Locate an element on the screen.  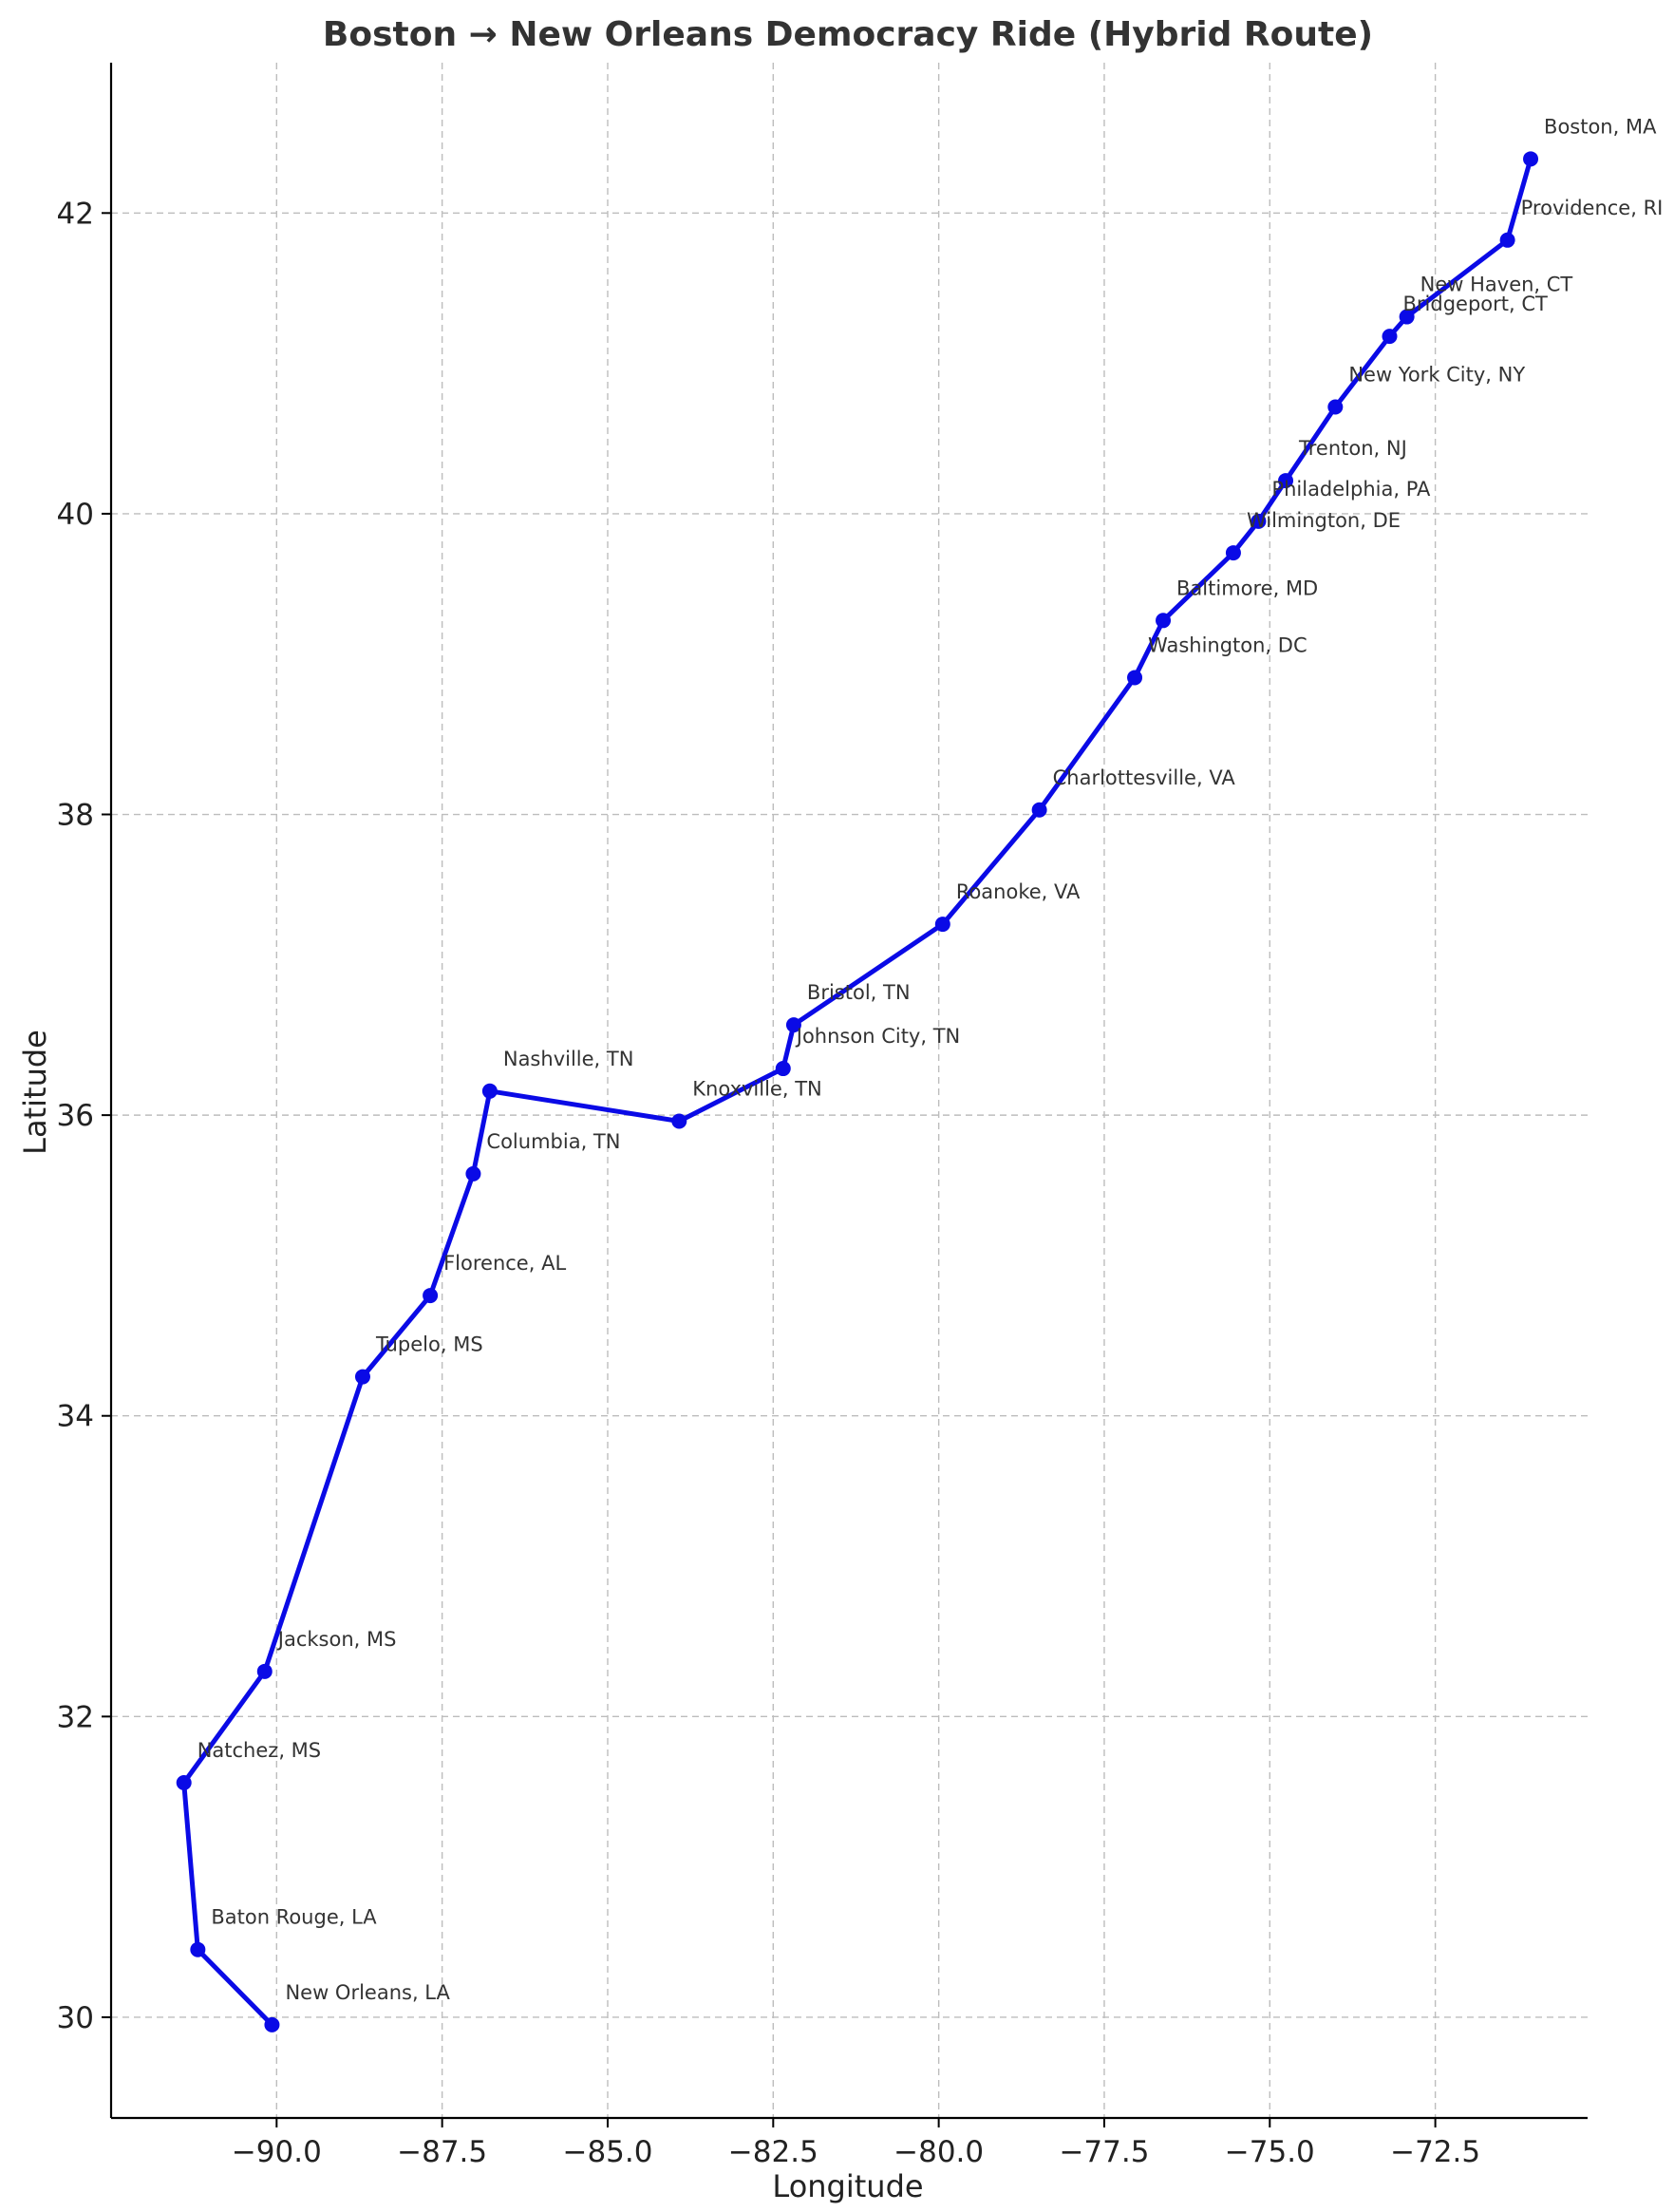
route-point-label: Roanoke, VA is located at coordinates (1018, 891).